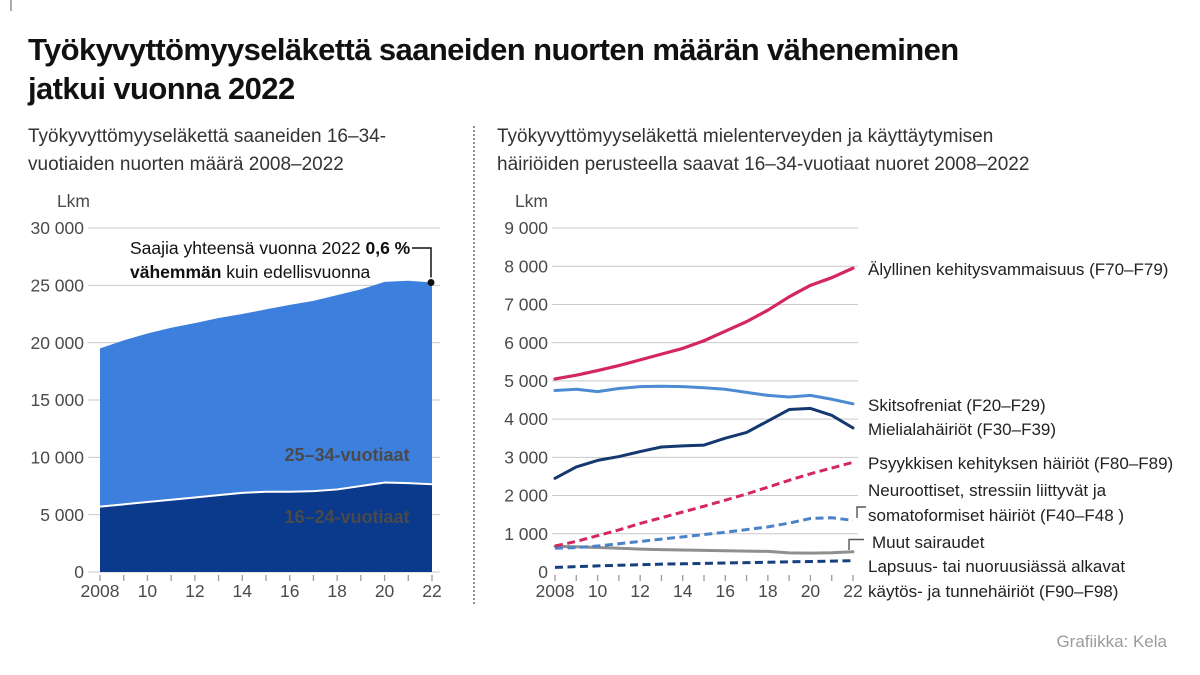  What do you see at coordinates (388, 248) in the screenshot?
I see `annotation-bold-percent: 0,6 %` at bounding box center [388, 248].